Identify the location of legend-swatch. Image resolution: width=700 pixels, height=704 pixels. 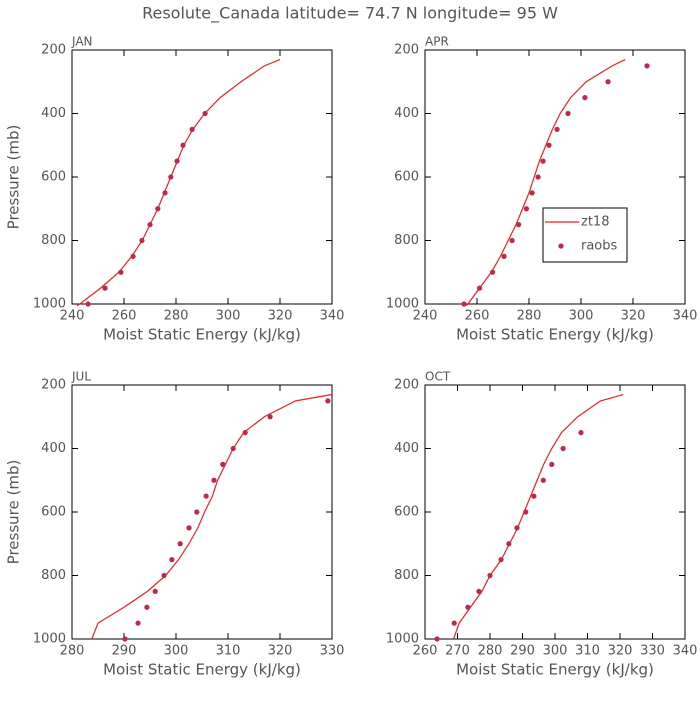
(561, 246).